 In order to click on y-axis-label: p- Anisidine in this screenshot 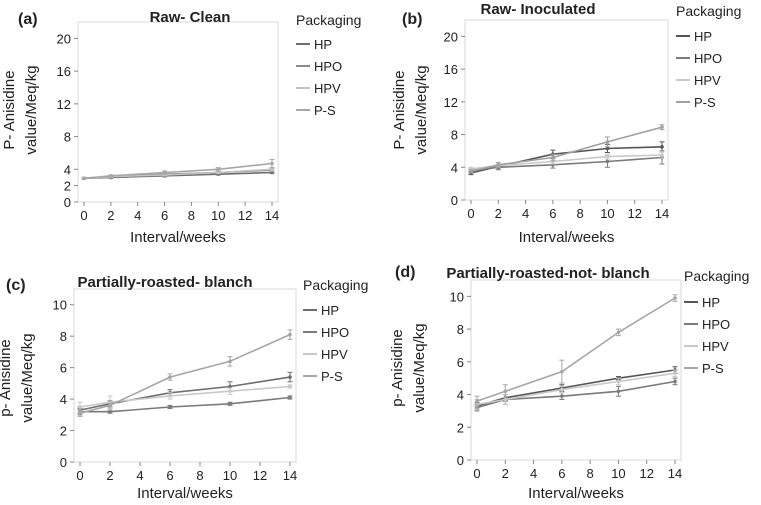, I will do `click(7, 378)`.